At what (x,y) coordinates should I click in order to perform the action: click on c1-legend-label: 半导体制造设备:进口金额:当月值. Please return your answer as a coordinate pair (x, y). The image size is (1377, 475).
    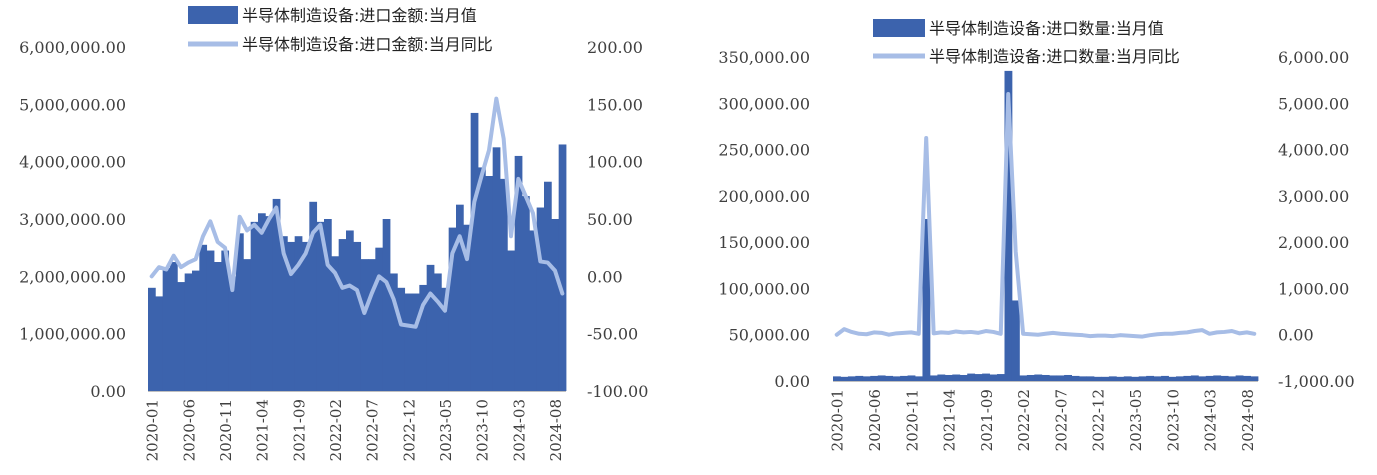
    Looking at the image, I should click on (359, 15).